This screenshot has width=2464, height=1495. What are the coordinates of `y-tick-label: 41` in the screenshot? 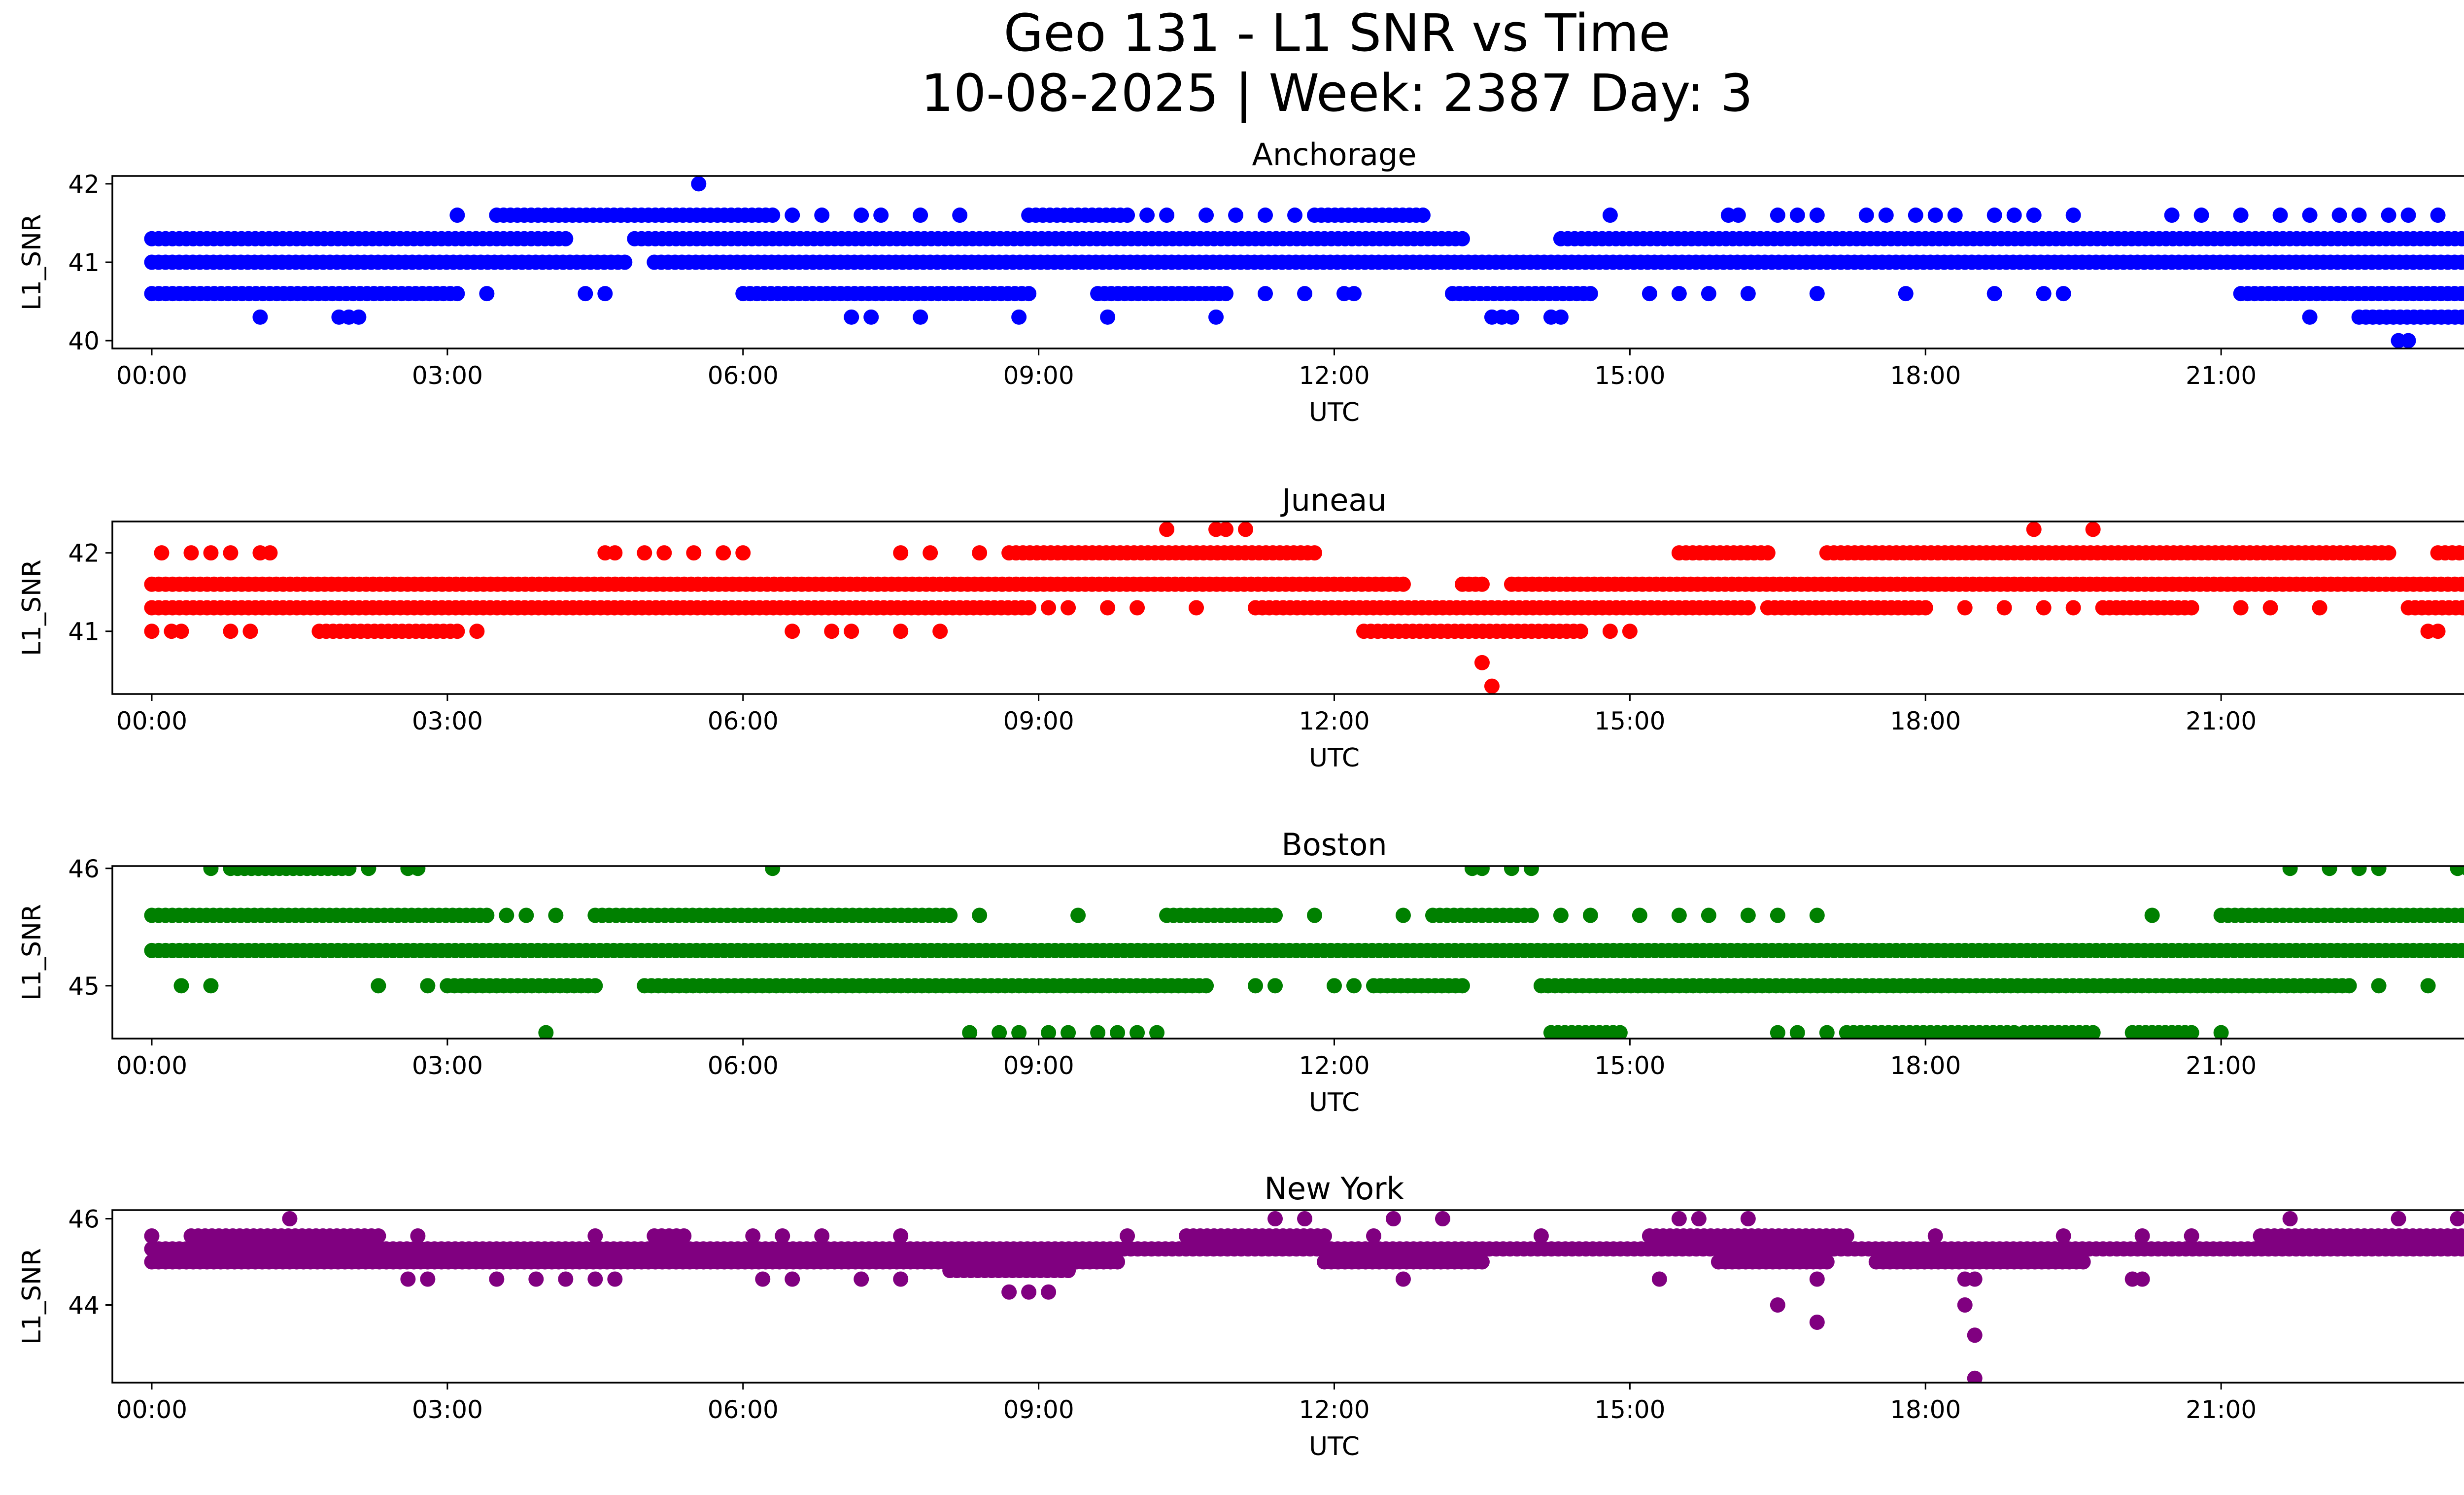 It's located at (84, 262).